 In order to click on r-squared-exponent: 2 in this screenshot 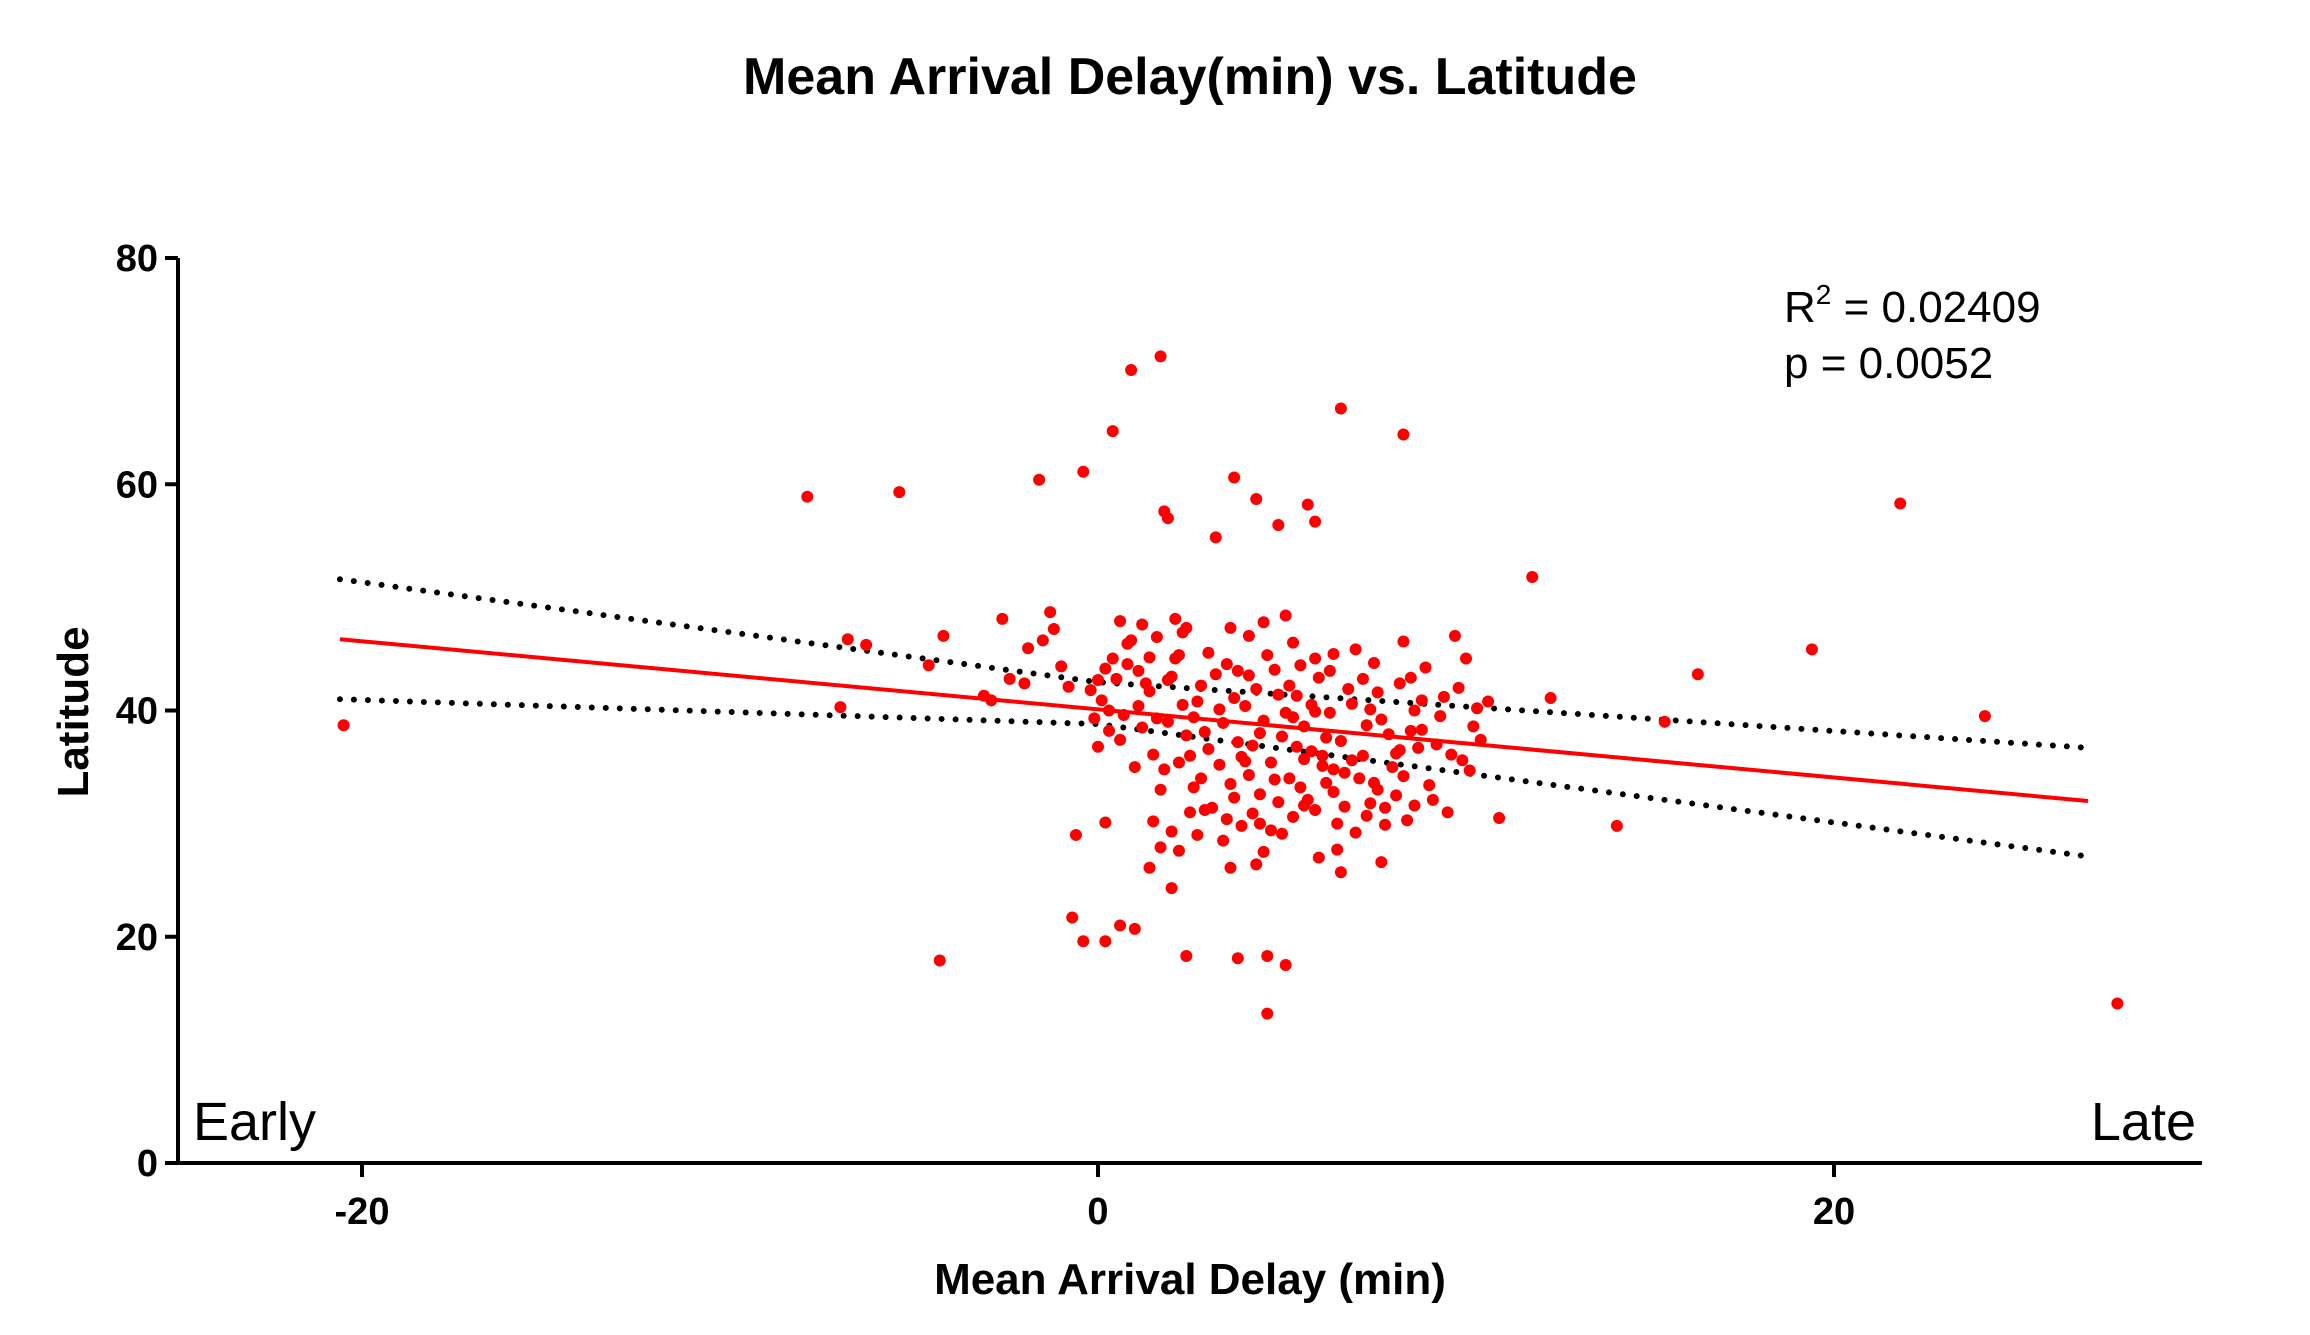, I will do `click(1824, 294)`.